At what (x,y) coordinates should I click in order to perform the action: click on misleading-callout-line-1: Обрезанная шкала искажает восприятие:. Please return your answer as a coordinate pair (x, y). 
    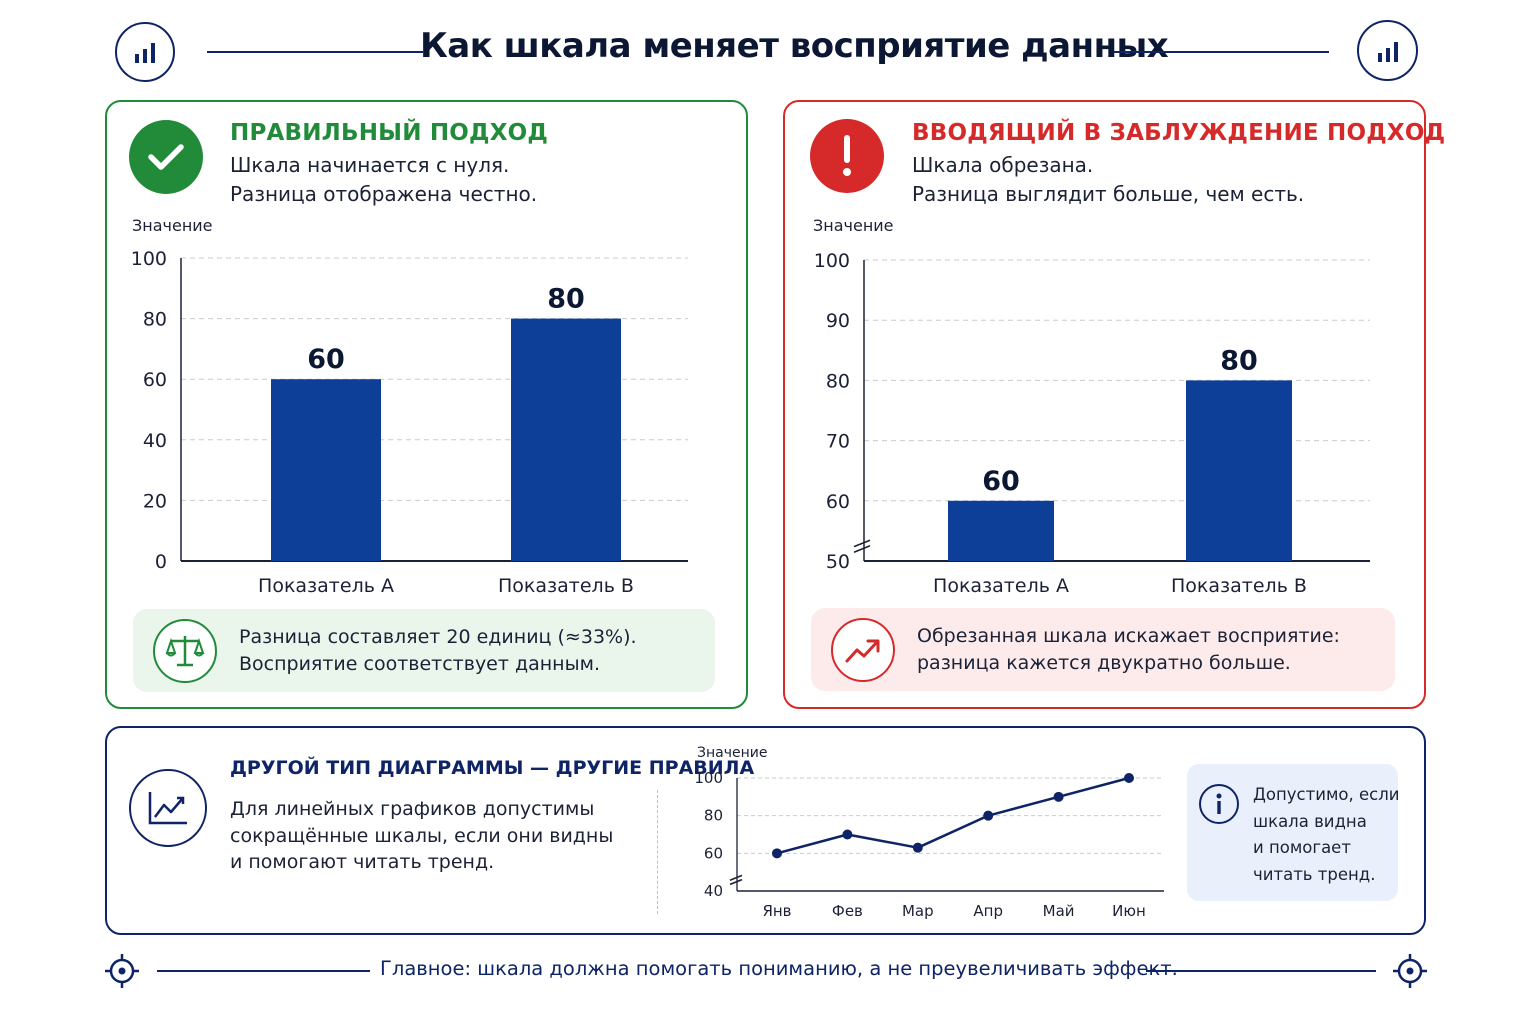
    Looking at the image, I should click on (1128, 635).